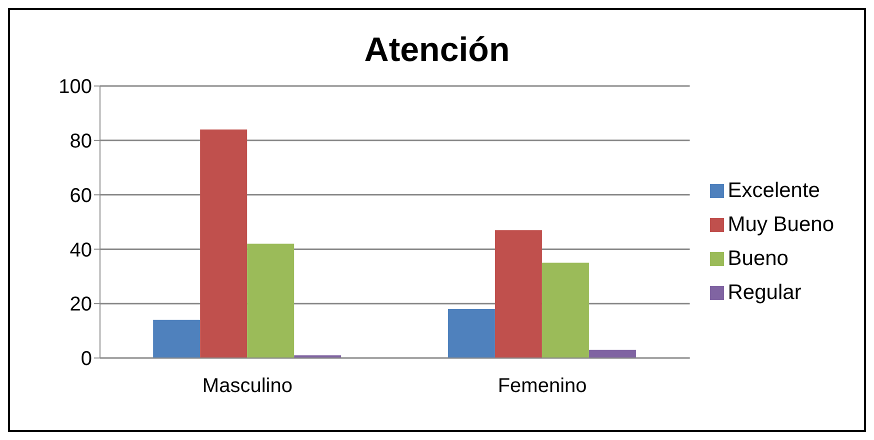 The width and height of the screenshot is (874, 440). I want to click on y-tick-label: 60, so click(81, 195).